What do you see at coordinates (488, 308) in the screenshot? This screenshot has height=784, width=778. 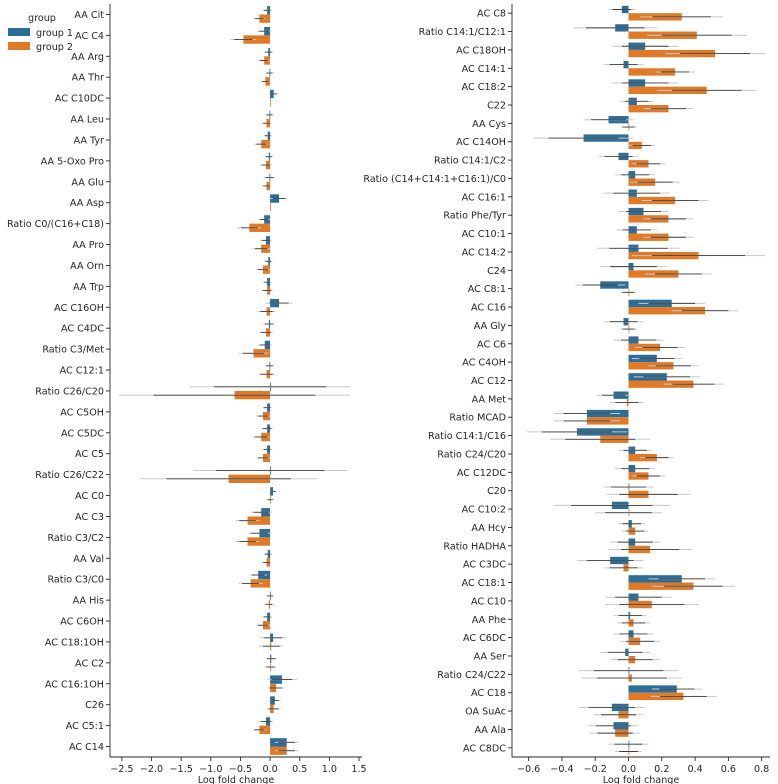 I see `category-label: AC C16` at bounding box center [488, 308].